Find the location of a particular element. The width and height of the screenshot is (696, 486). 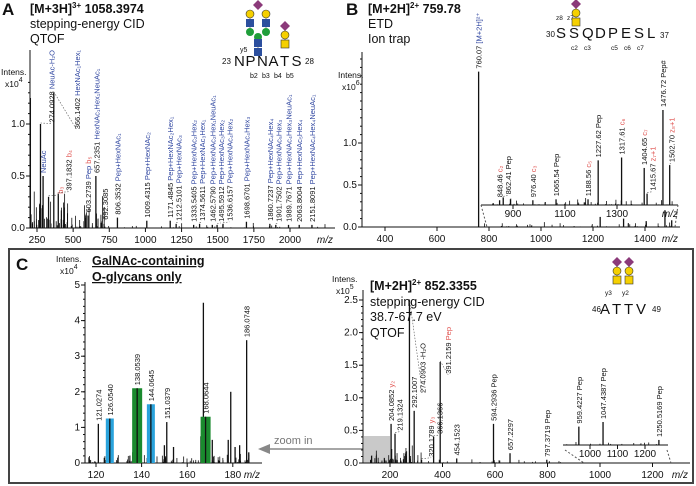

peak-label: 274.0903 -H₂O is located at coordinates (423, 368).